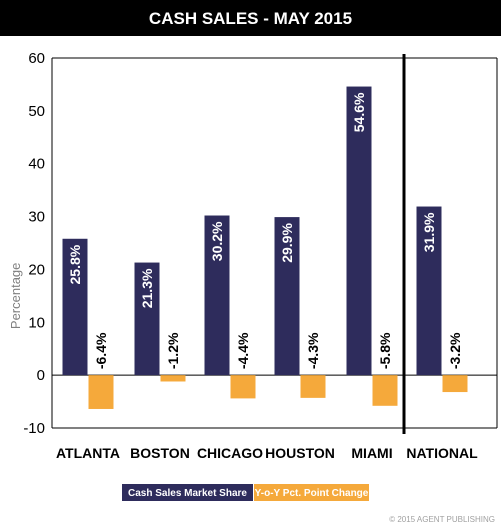 The image size is (501, 529). Describe the element at coordinates (160, 453) in the screenshot. I see `category-label: BOSTON` at that location.